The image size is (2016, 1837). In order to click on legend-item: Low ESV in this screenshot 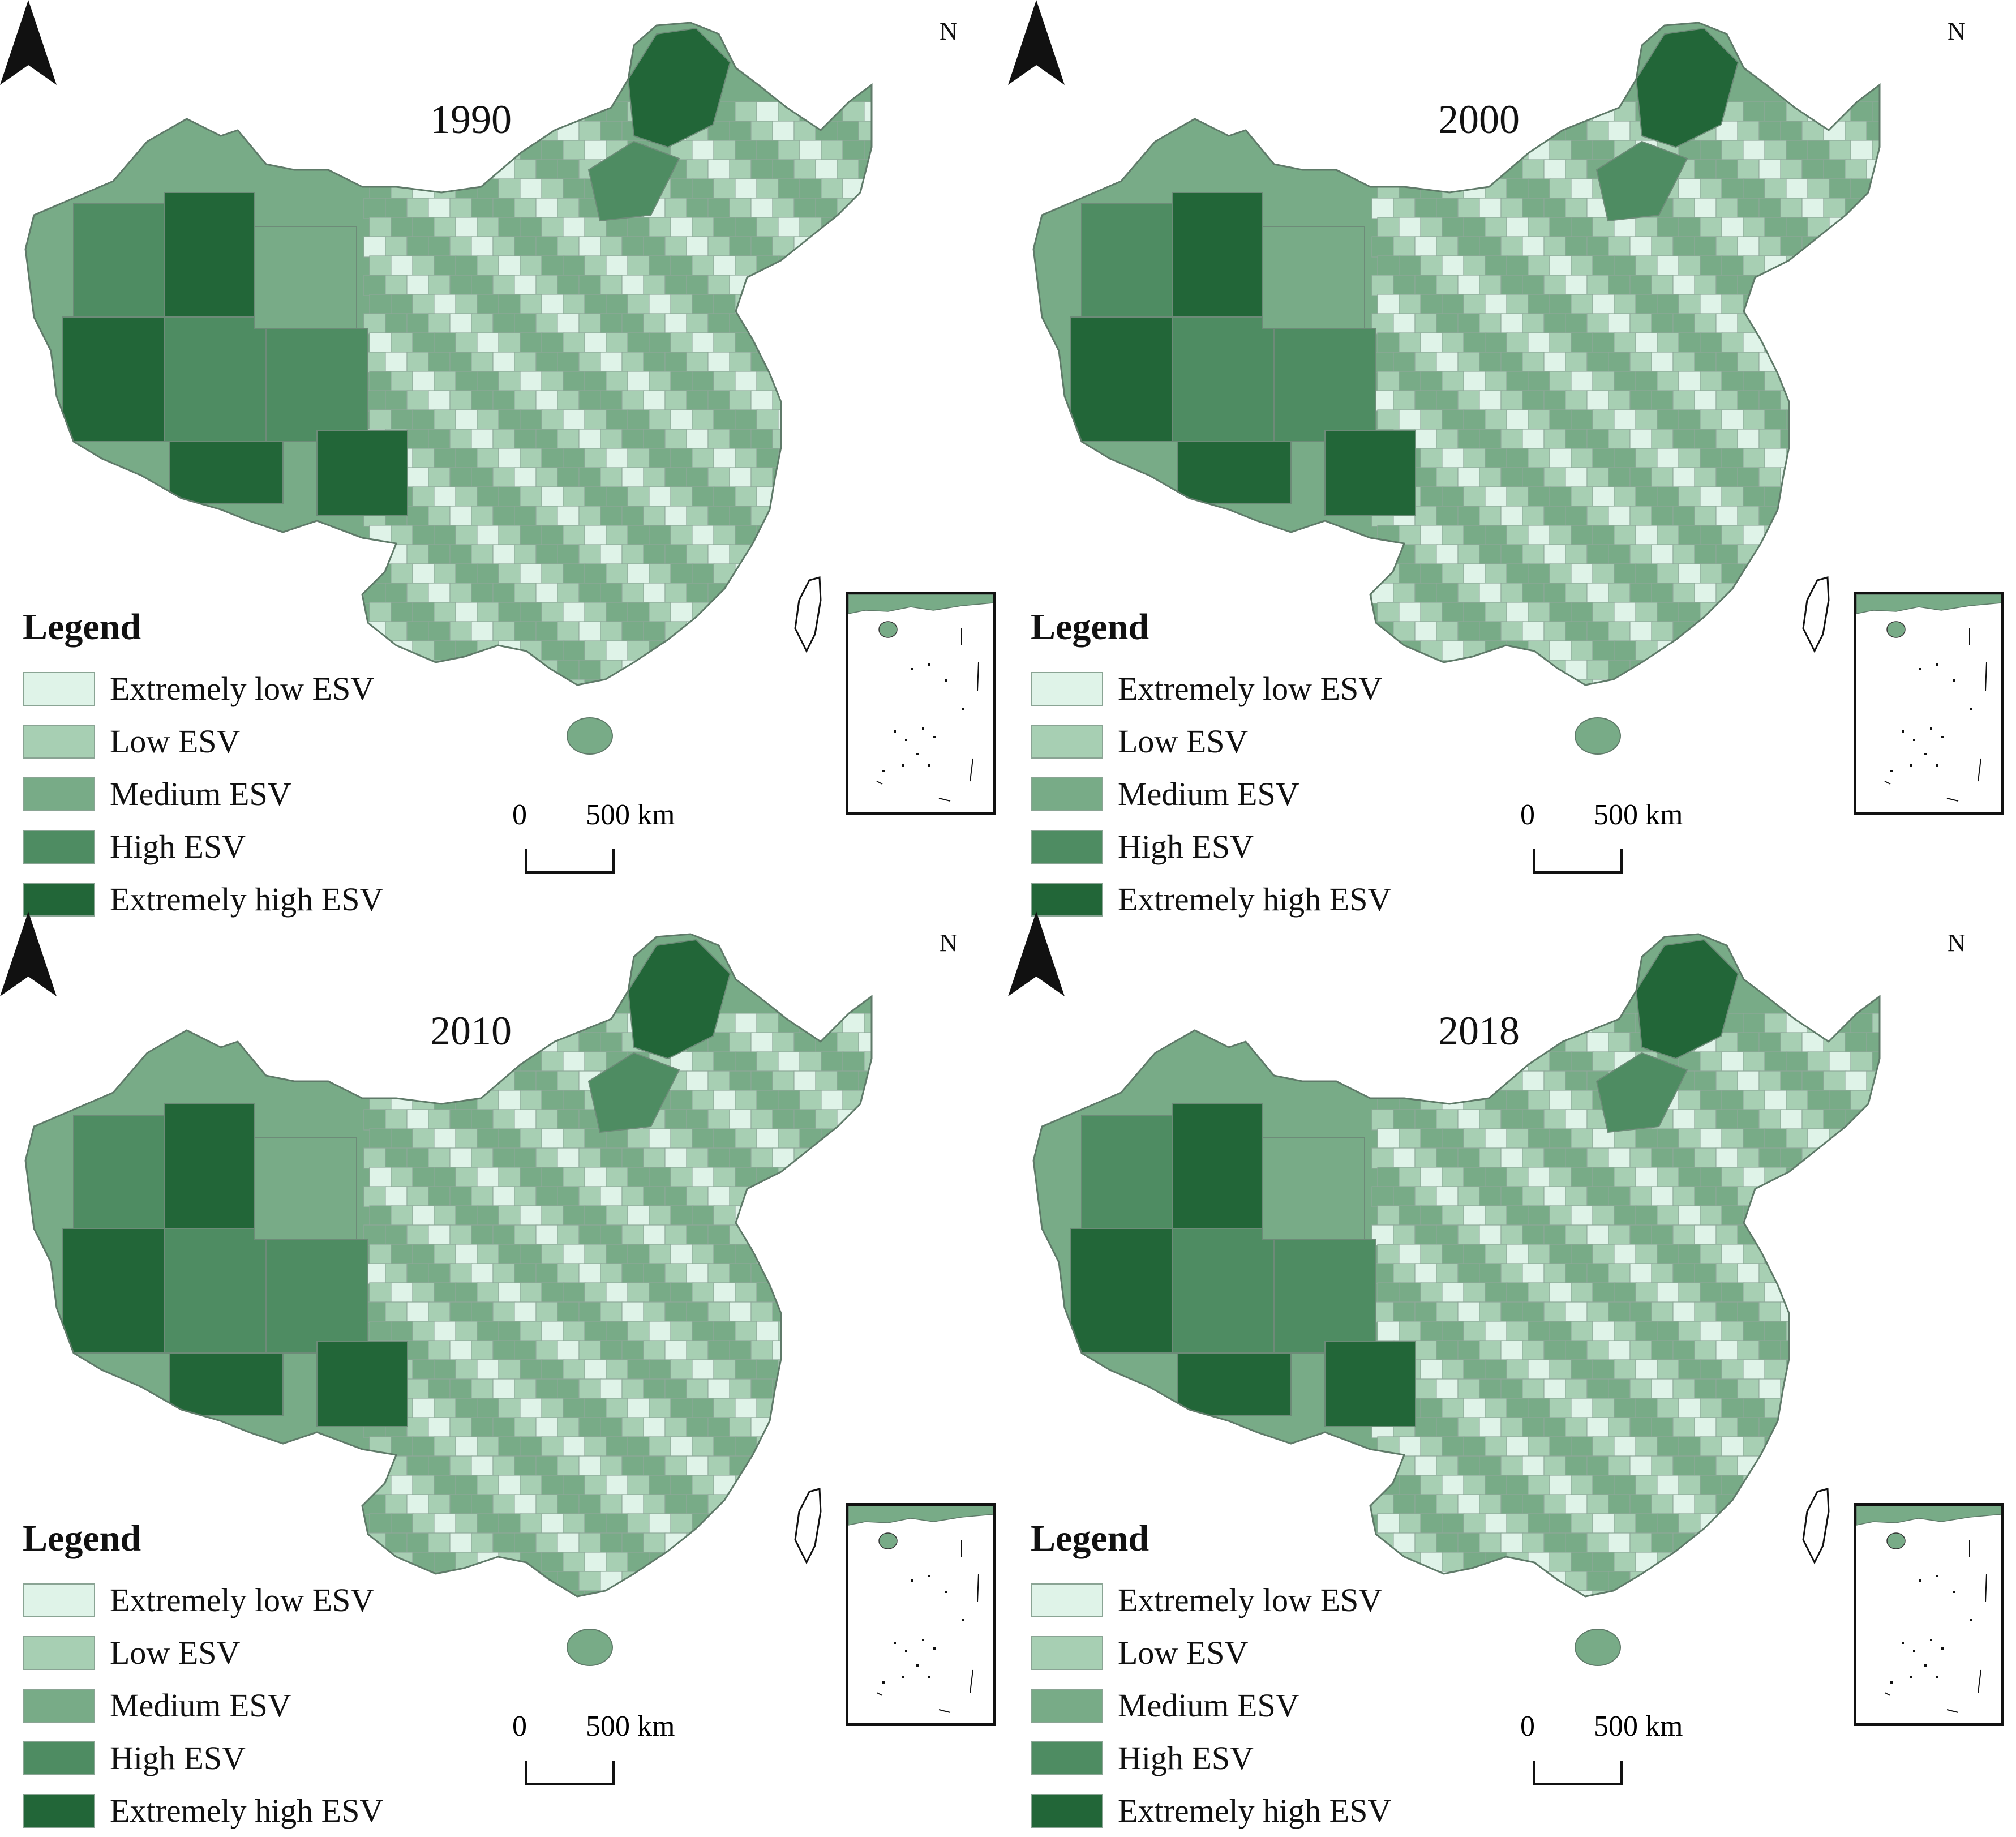, I will do `click(1211, 1652)`.